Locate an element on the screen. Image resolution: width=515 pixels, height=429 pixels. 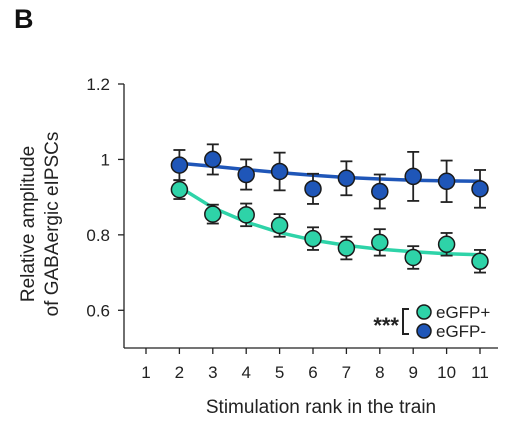
x-tick-label: 5 is located at coordinates (279, 372).